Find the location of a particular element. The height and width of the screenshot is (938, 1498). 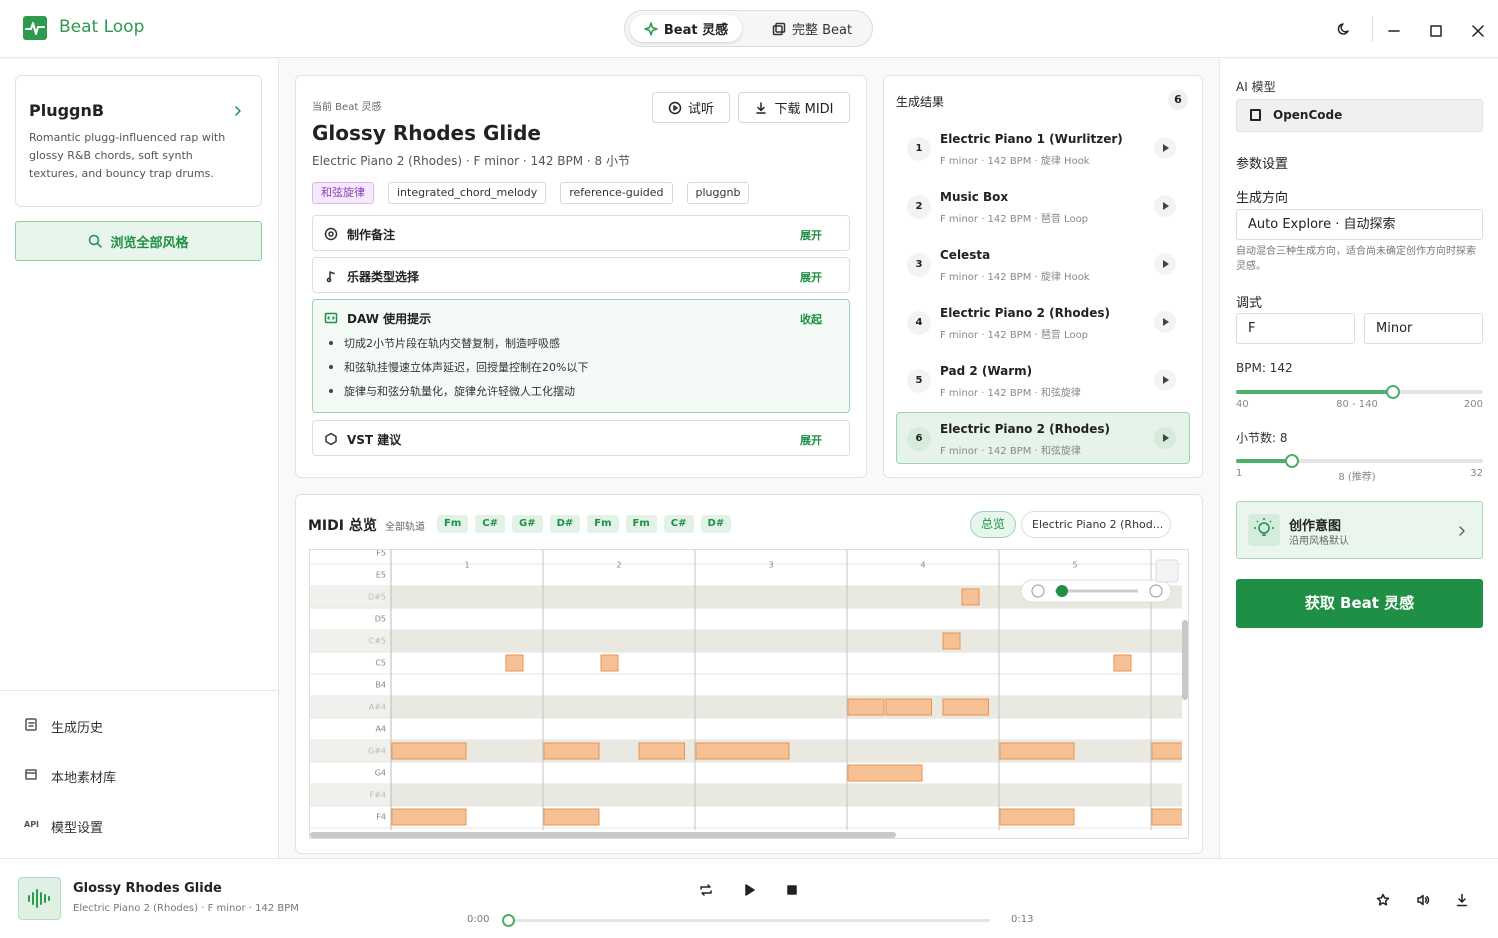

fullscreen-button is located at coordinates (1167, 571).